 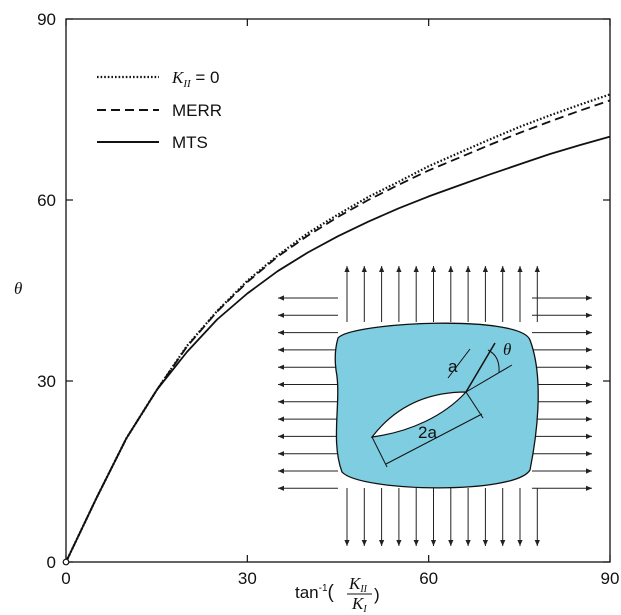 I want to click on y-tick-label: 90, so click(x=46, y=19).